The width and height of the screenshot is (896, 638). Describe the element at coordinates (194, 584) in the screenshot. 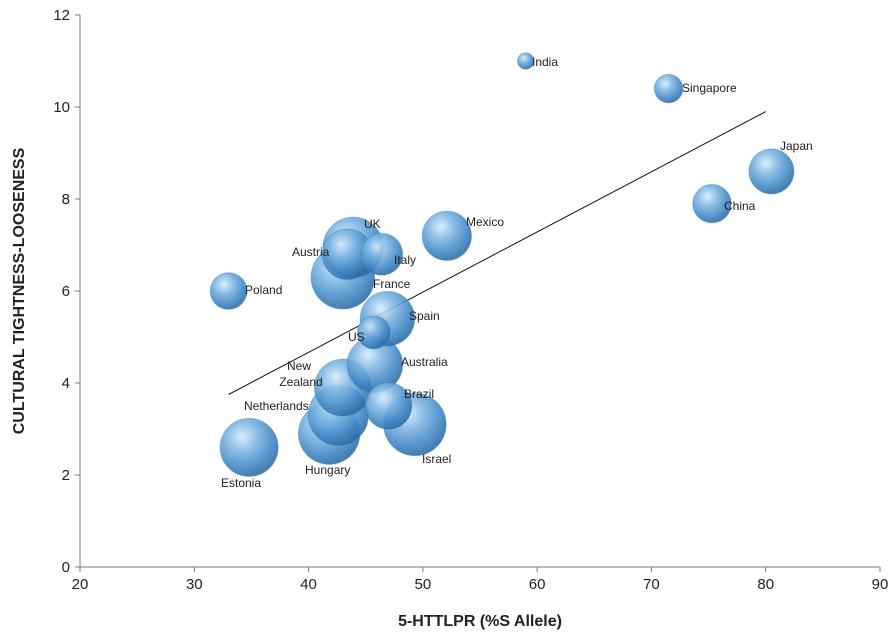

I see `x-tick-label: 30` at that location.